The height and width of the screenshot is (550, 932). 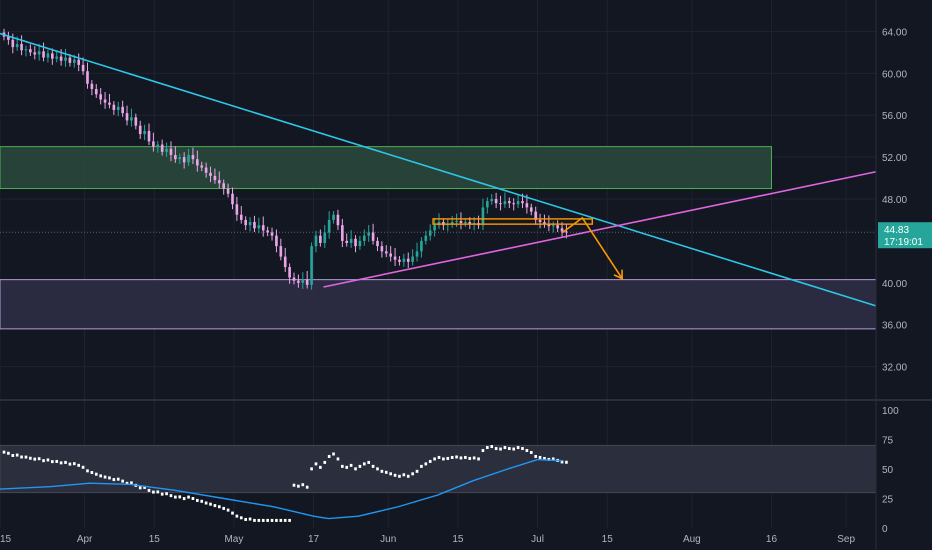 I want to click on price-tick-label: 48.00, so click(x=894, y=200).